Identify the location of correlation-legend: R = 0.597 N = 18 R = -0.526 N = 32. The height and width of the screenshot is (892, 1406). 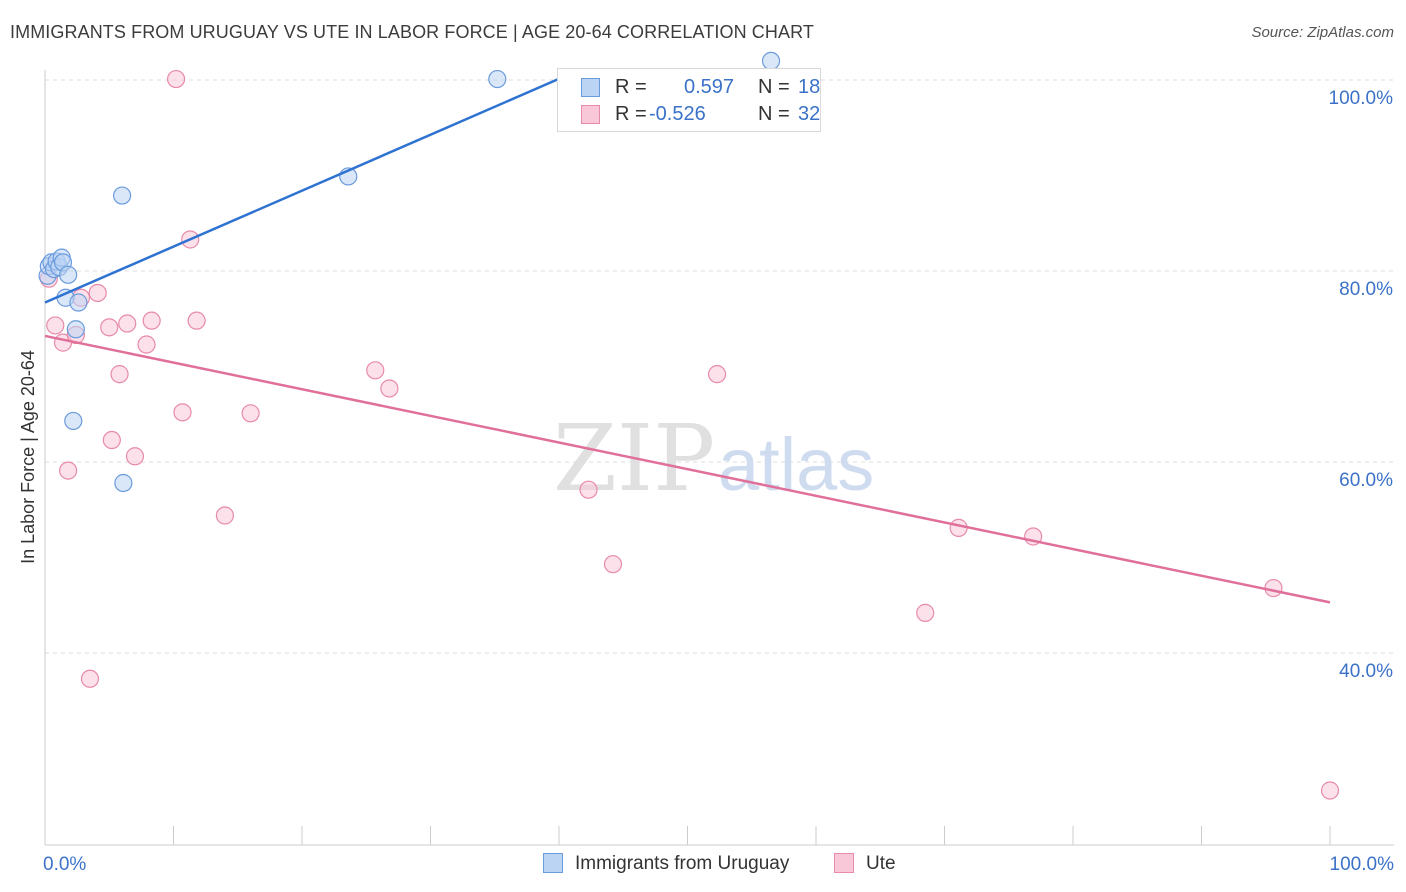
(689, 100).